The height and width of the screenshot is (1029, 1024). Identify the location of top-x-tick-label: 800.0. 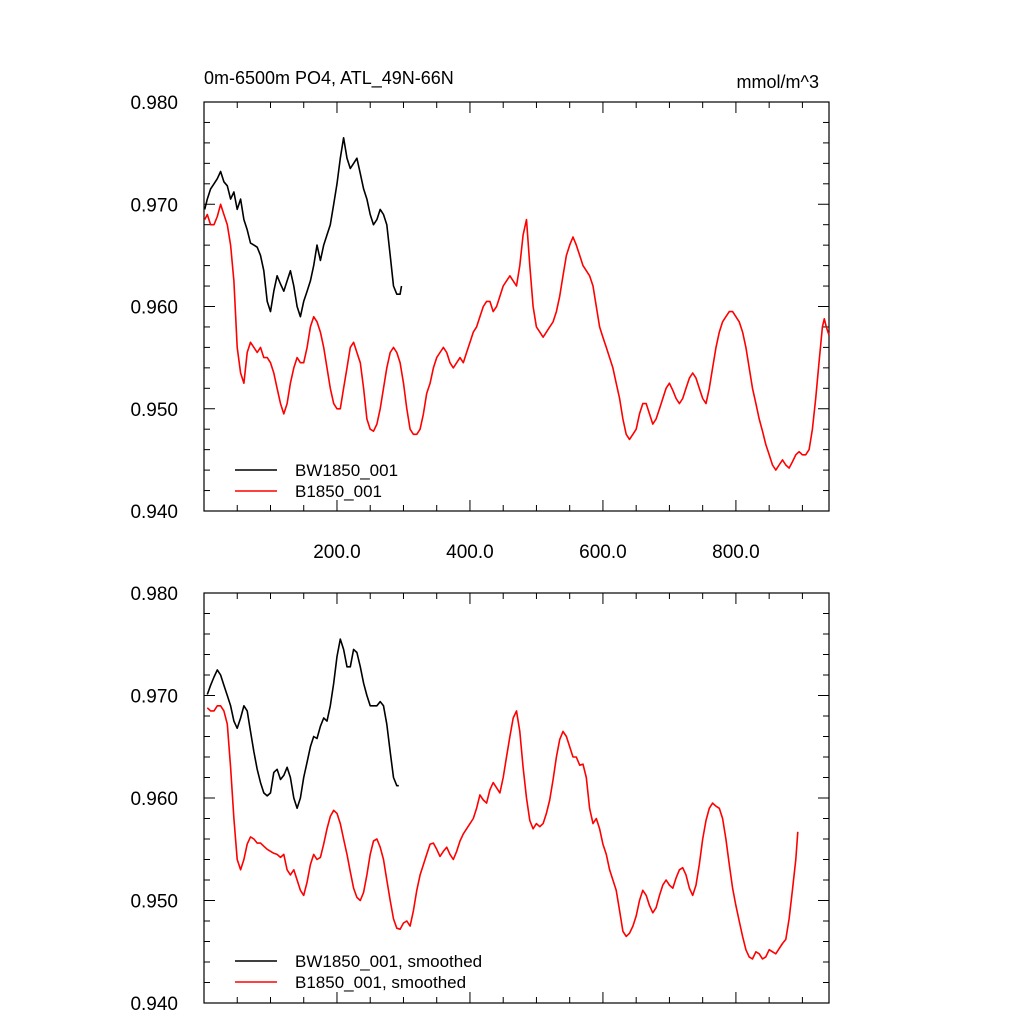
(736, 552).